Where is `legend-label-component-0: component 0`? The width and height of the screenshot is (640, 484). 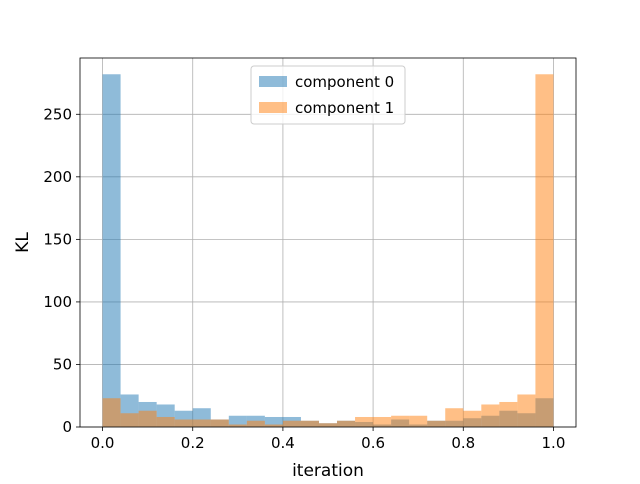
legend-label-component-0: component 0 is located at coordinates (344, 82).